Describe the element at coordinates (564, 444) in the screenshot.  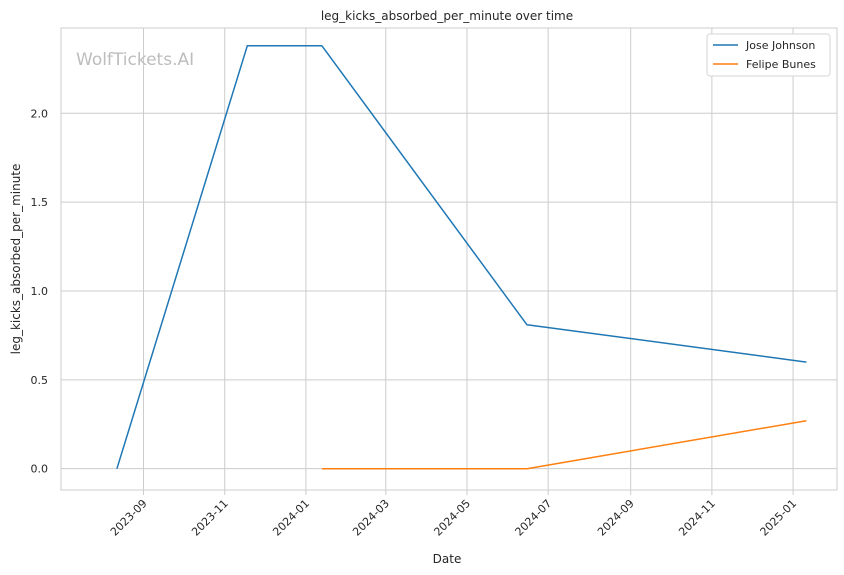
I see `series-line-felipe-bunes` at that location.